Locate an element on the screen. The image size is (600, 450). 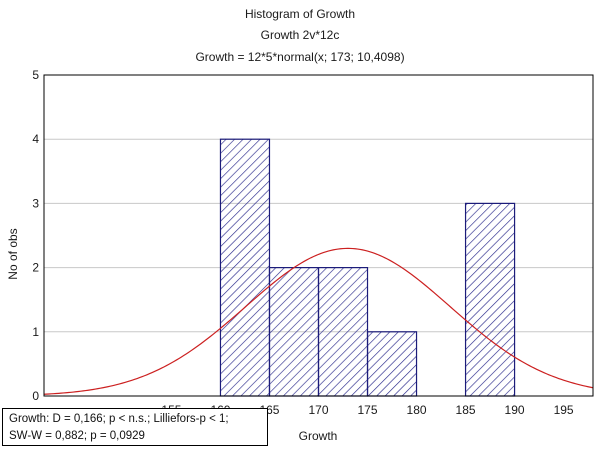
x-tick-label: 190 is located at coordinates (515, 410).